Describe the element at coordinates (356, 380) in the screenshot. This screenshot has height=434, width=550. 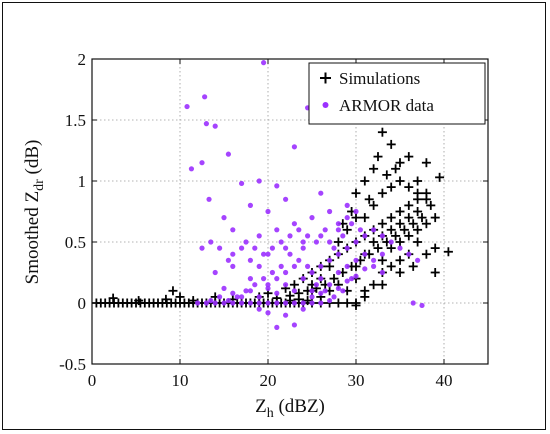
I see `x-tick-label: 30` at that location.